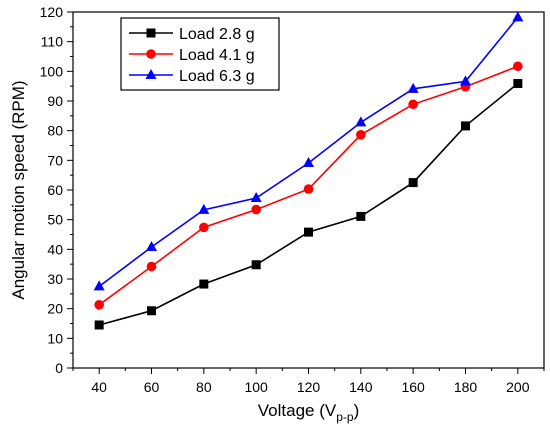  Describe the element at coordinates (518, 387) in the screenshot. I see `x-tick-label: 200` at that location.